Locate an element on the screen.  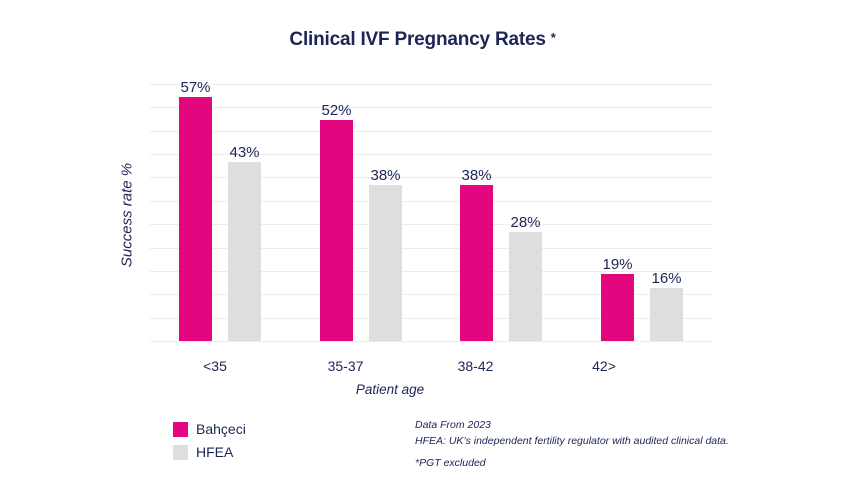
footnote-data-from: Data From 2023 is located at coordinates (453, 425).